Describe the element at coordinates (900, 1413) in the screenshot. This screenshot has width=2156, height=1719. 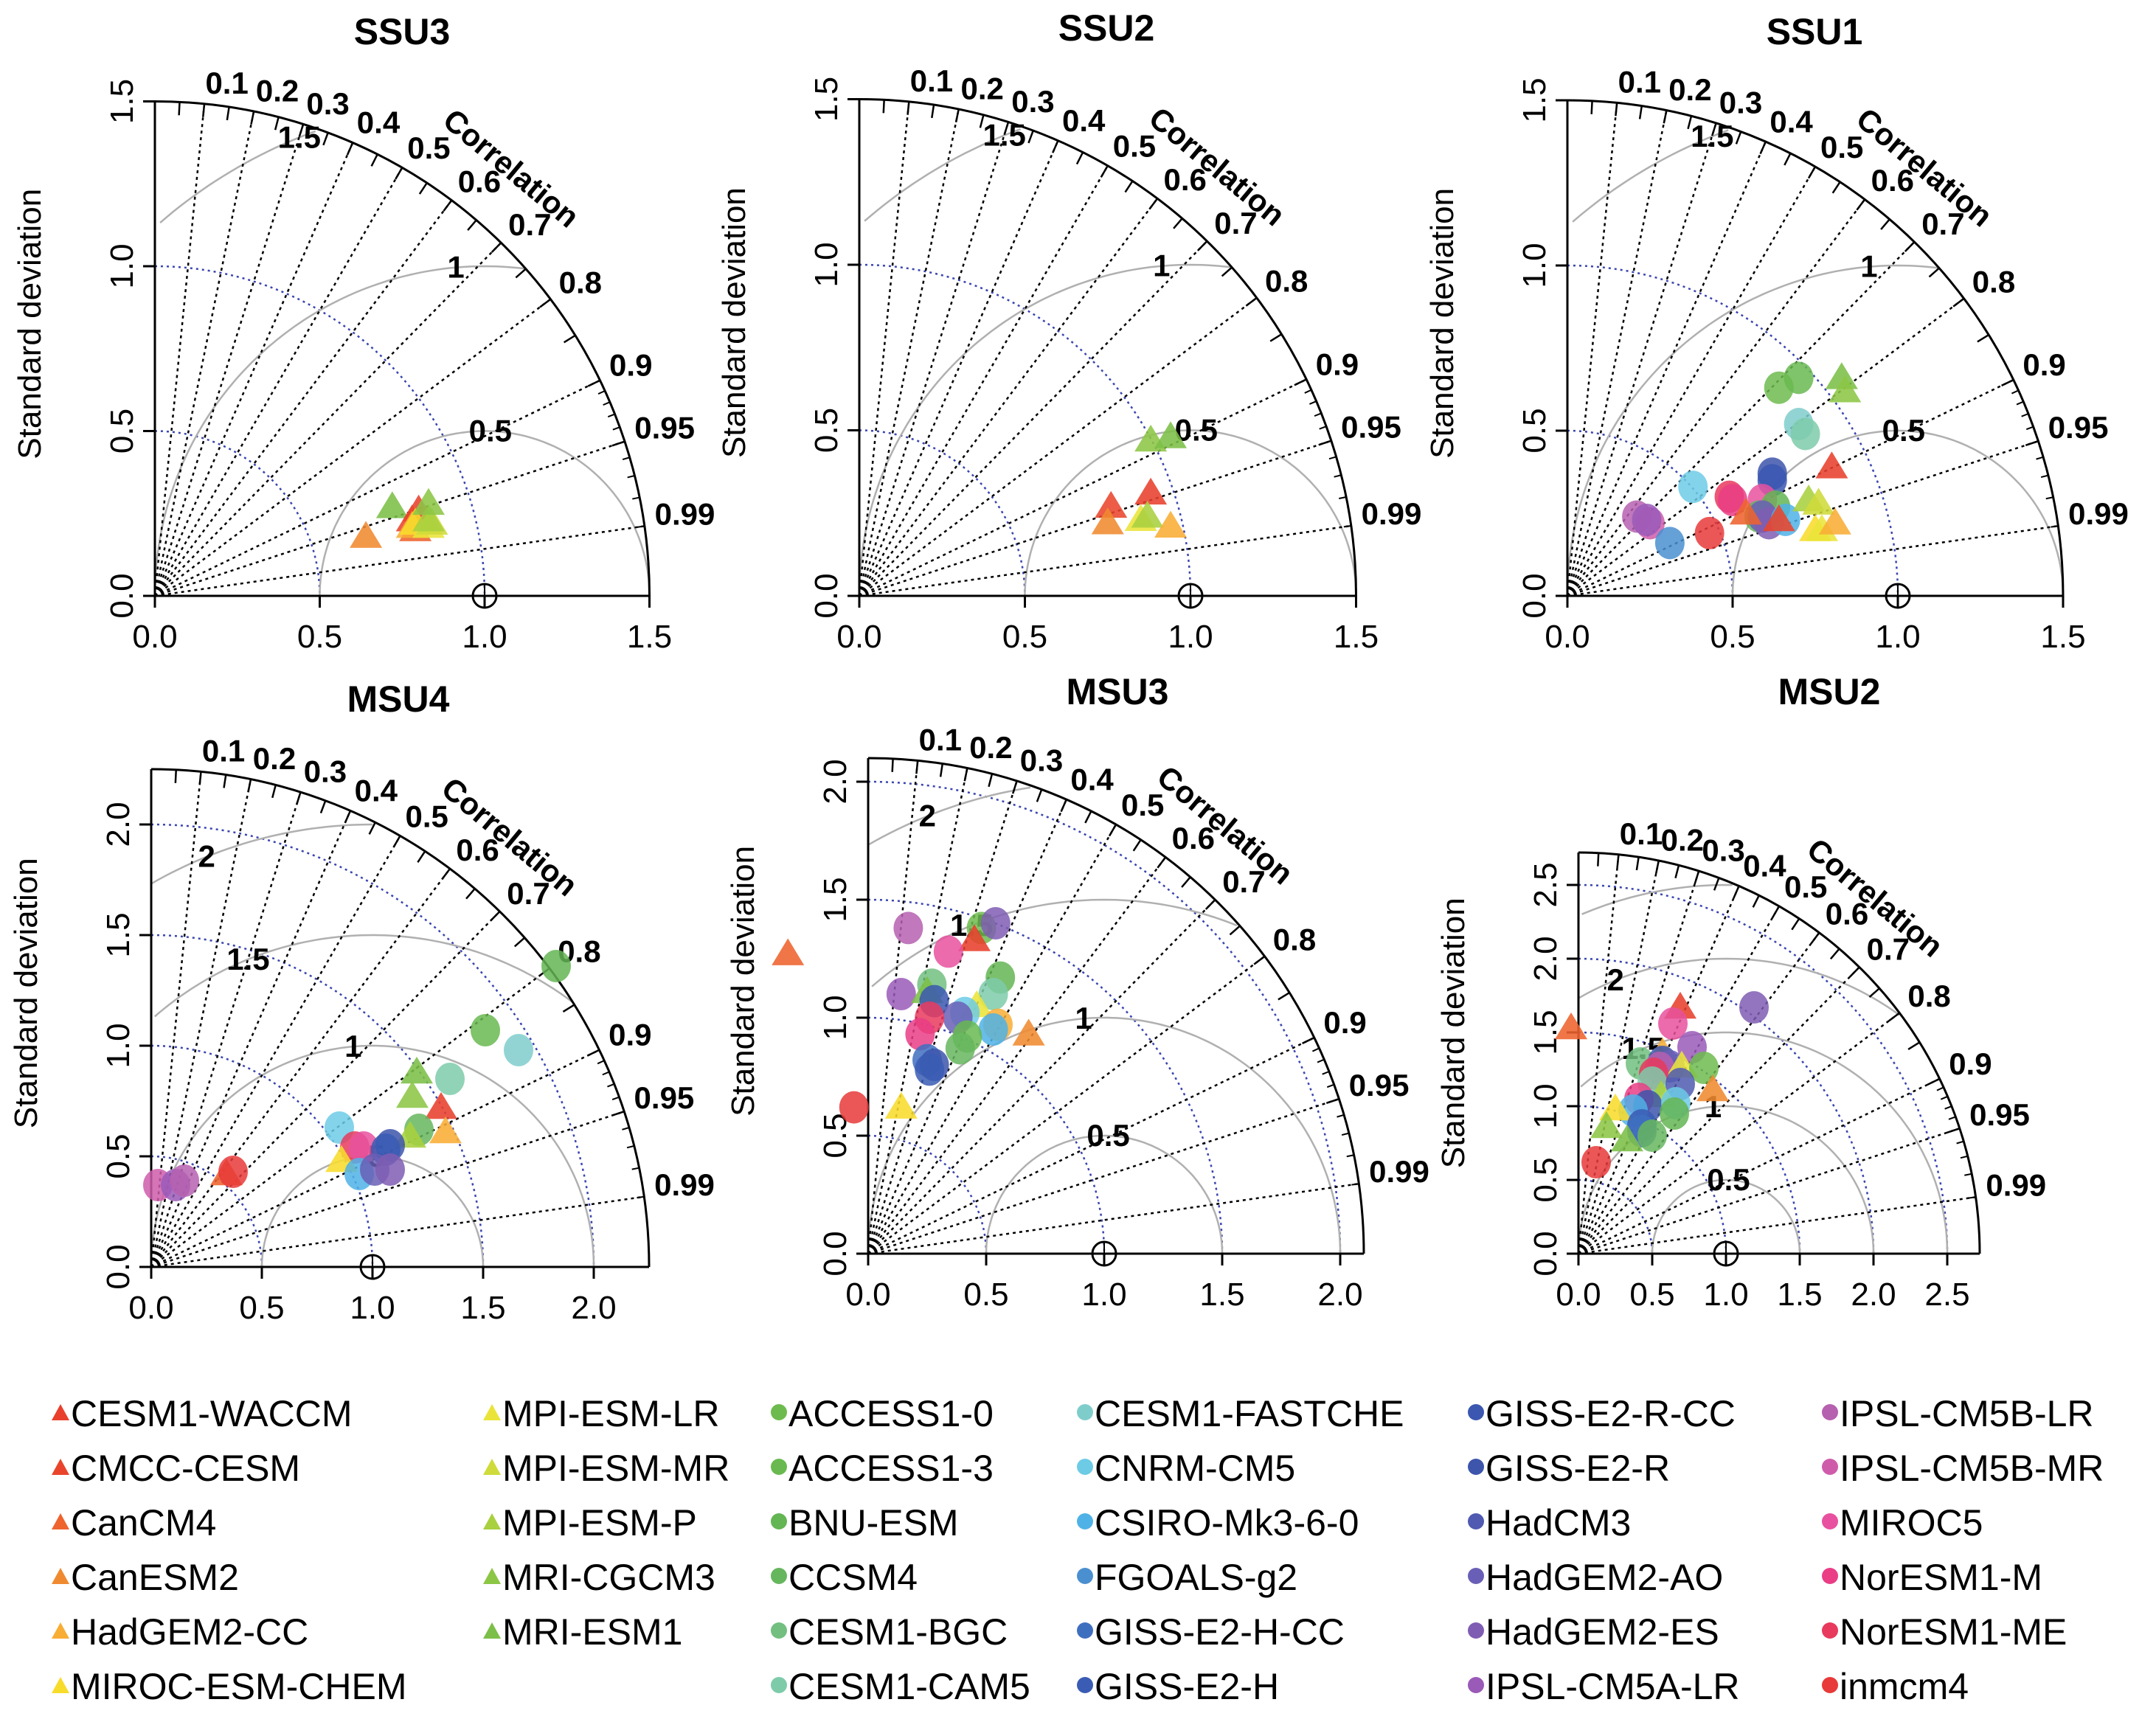
I see `legend-item: ACCESS1-0` at that location.